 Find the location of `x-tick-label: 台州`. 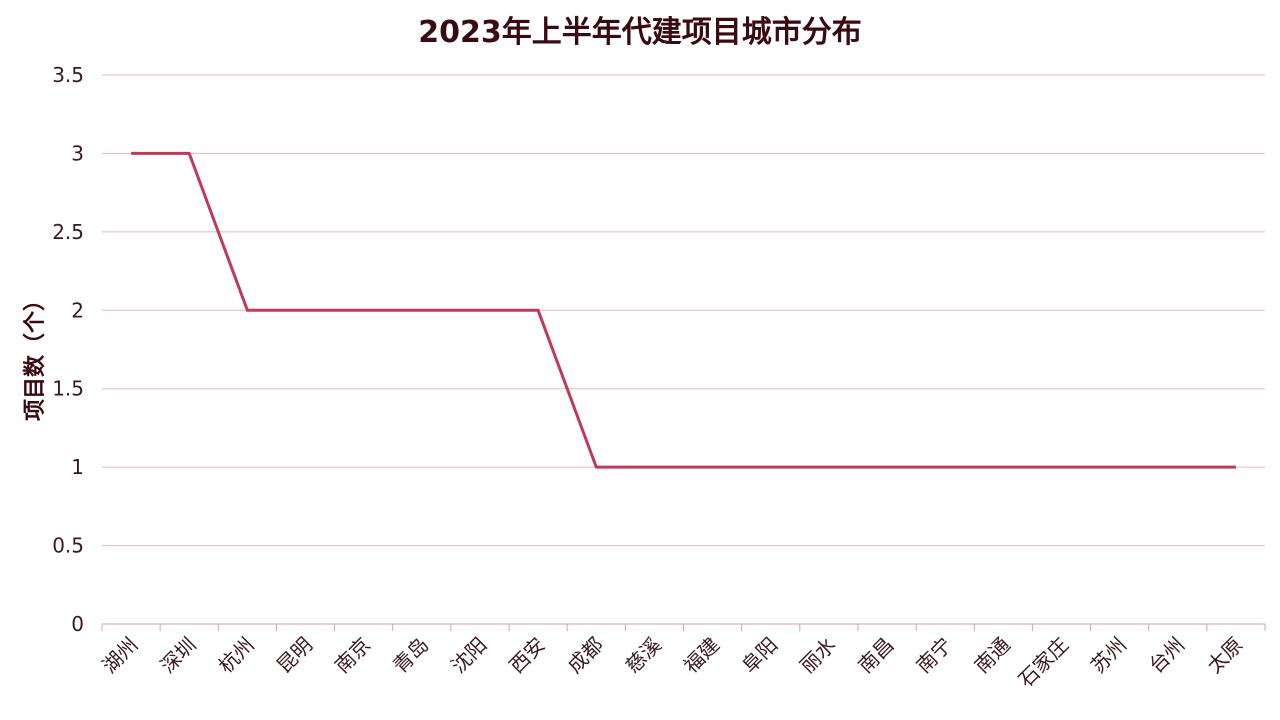

x-tick-label: 台州 is located at coordinates (1166, 655).